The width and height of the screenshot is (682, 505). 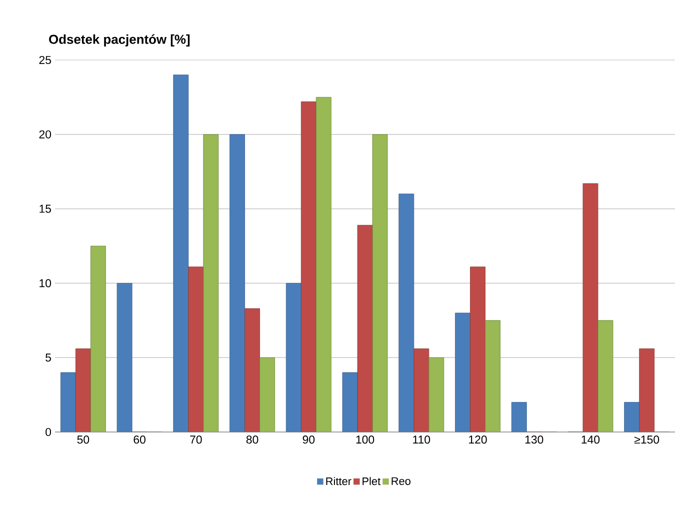 What do you see at coordinates (45, 208) in the screenshot?
I see `y-tick-label: 15` at bounding box center [45, 208].